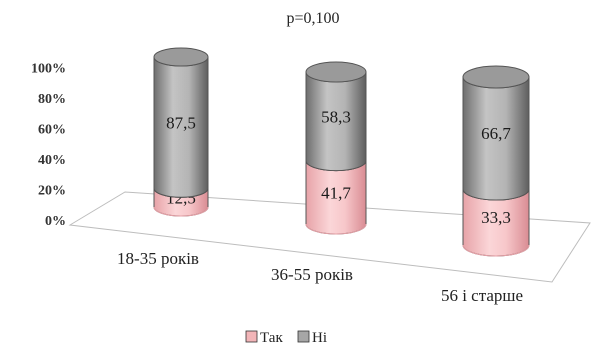 Image resolution: width=596 pixels, height=350 pixels. What do you see at coordinates (496, 217) in the screenshot?
I see `data-label: 33,3` at bounding box center [496, 217].